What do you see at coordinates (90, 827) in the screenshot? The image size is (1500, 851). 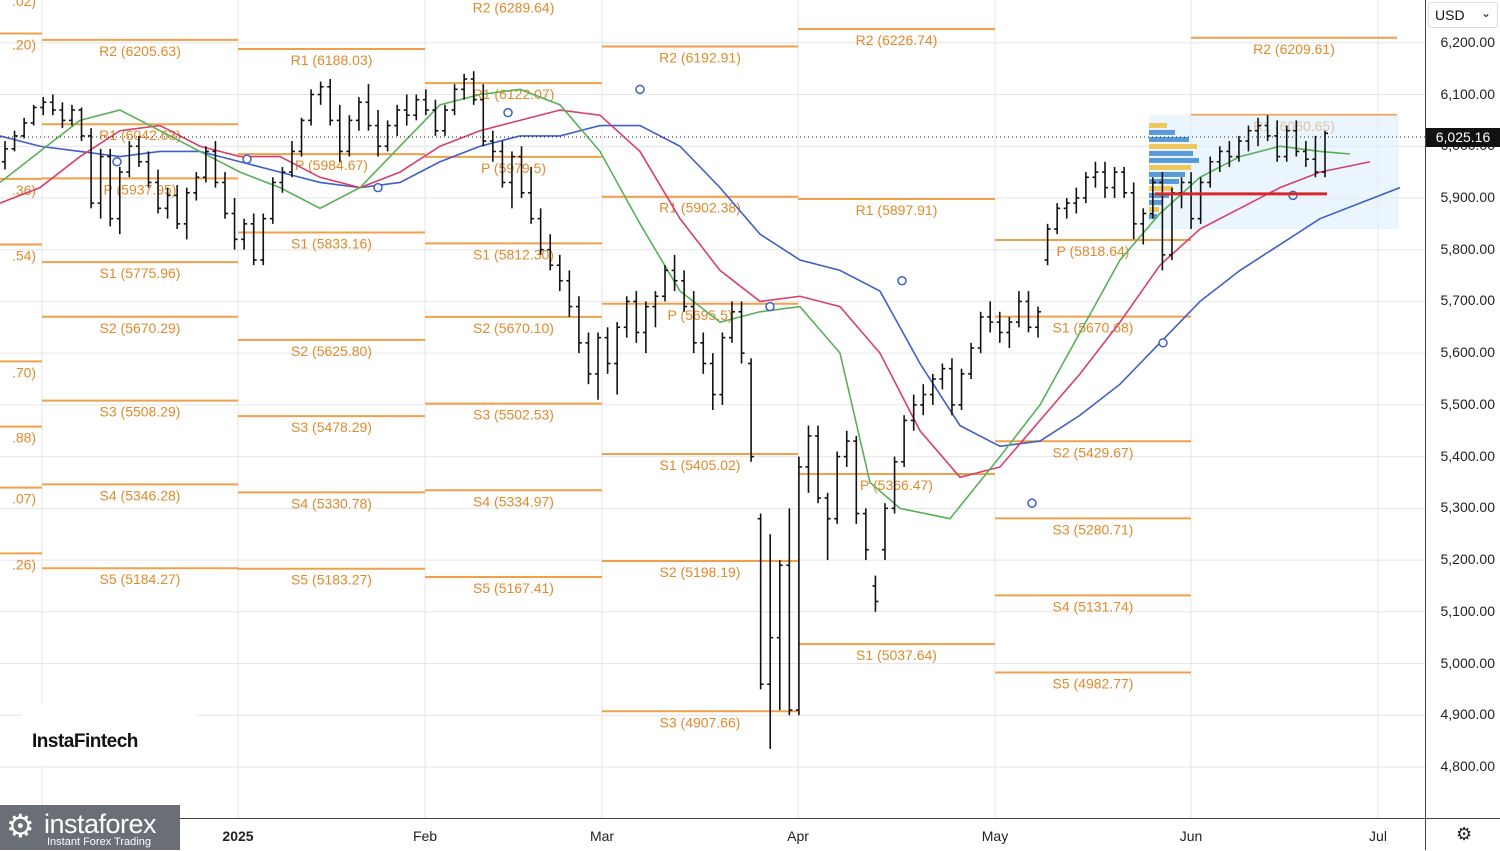 I see `instaforex-logo: ⚙ instaforex Instant Forex Trading` at bounding box center [90, 827].